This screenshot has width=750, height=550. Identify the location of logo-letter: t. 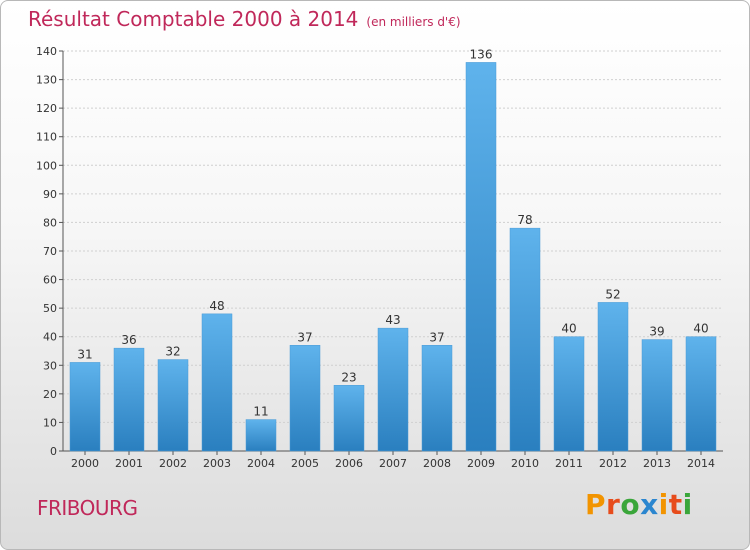
(675, 504).